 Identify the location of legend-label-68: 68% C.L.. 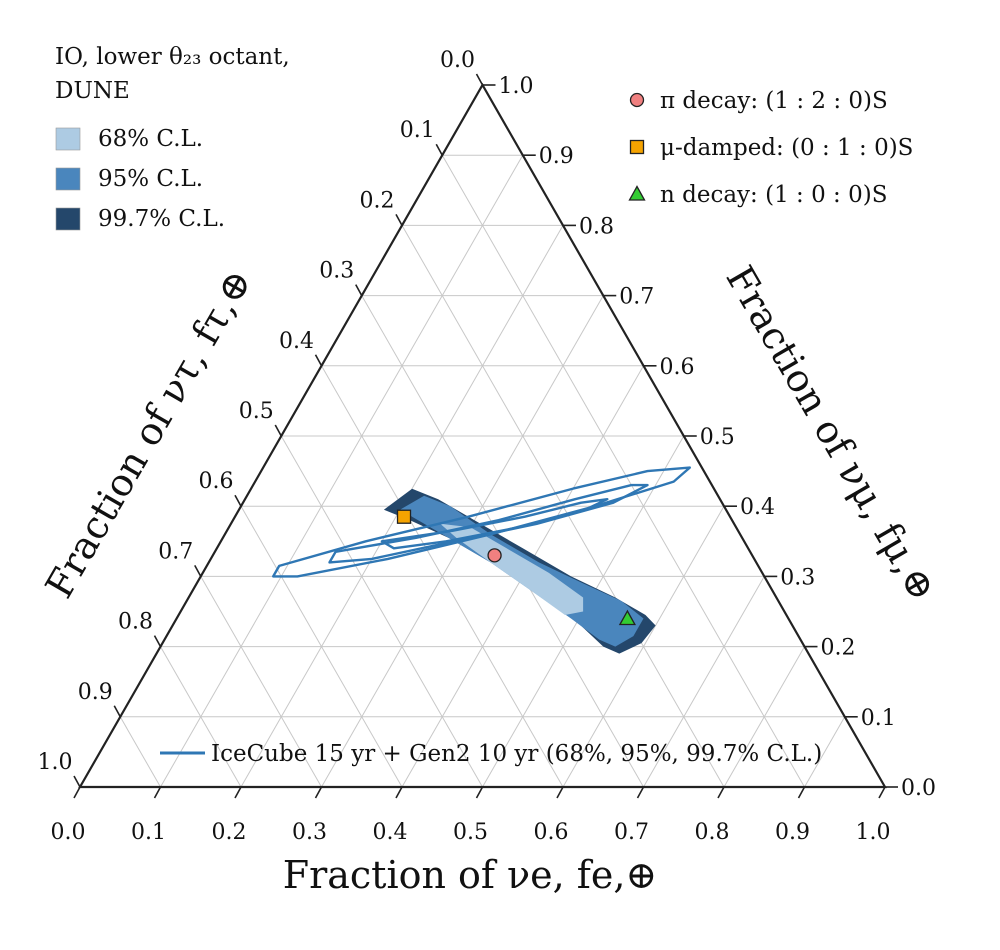
(150, 139).